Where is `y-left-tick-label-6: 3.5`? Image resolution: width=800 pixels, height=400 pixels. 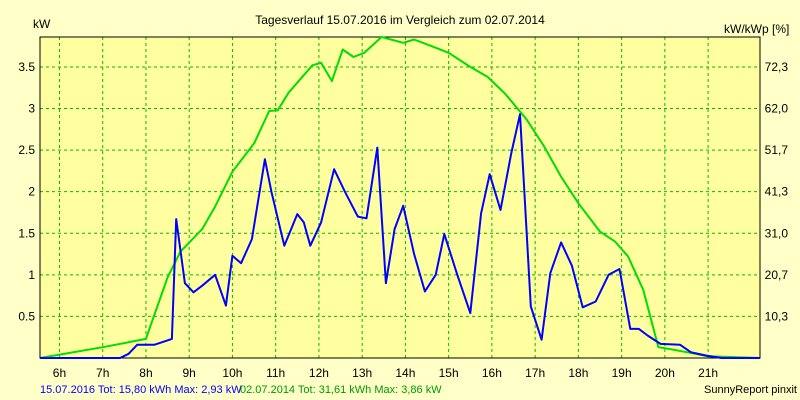 y-left-tick-label-6: 3.5 is located at coordinates (26, 67).